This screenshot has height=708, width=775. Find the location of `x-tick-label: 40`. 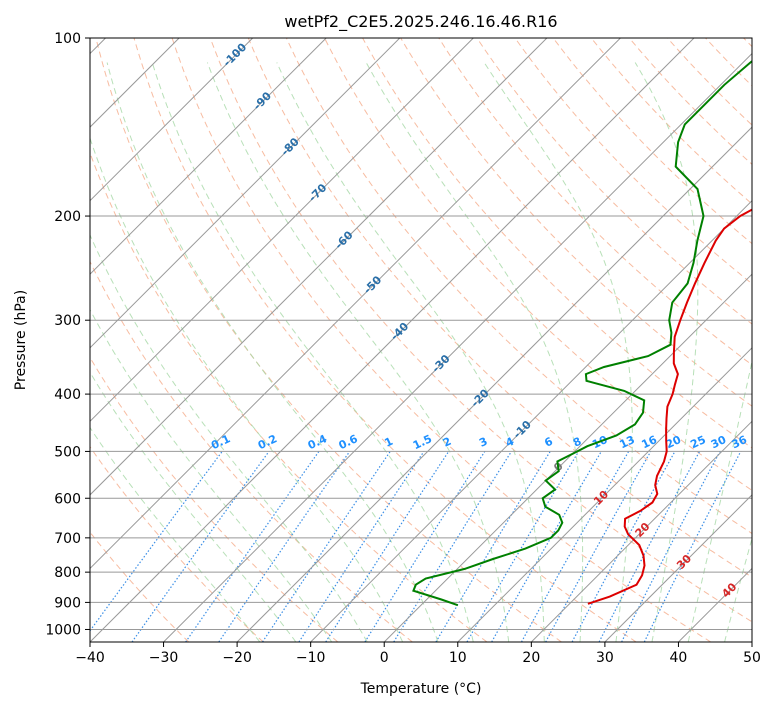

x-tick-label: 40 is located at coordinates (679, 658).